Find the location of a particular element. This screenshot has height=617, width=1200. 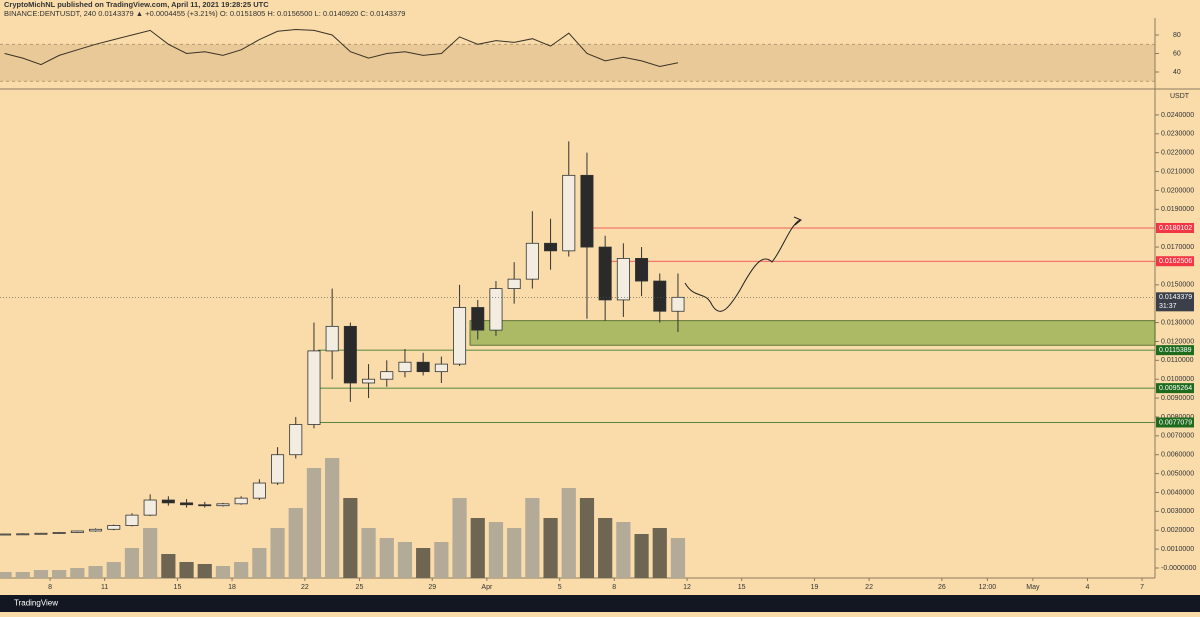

y-tick-label: 0.0020000 is located at coordinates (1177, 530).